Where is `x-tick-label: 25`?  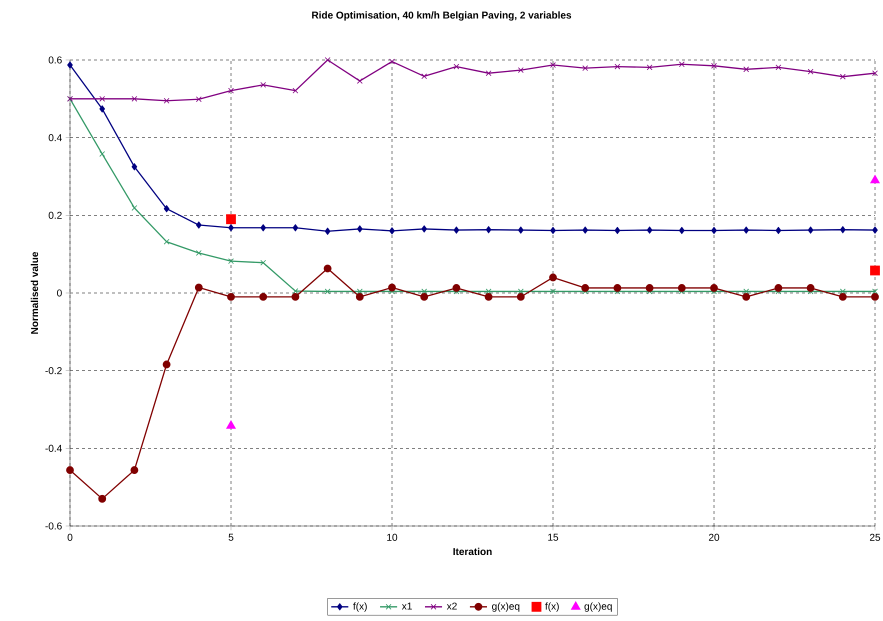
x-tick-label: 25 is located at coordinates (875, 537).